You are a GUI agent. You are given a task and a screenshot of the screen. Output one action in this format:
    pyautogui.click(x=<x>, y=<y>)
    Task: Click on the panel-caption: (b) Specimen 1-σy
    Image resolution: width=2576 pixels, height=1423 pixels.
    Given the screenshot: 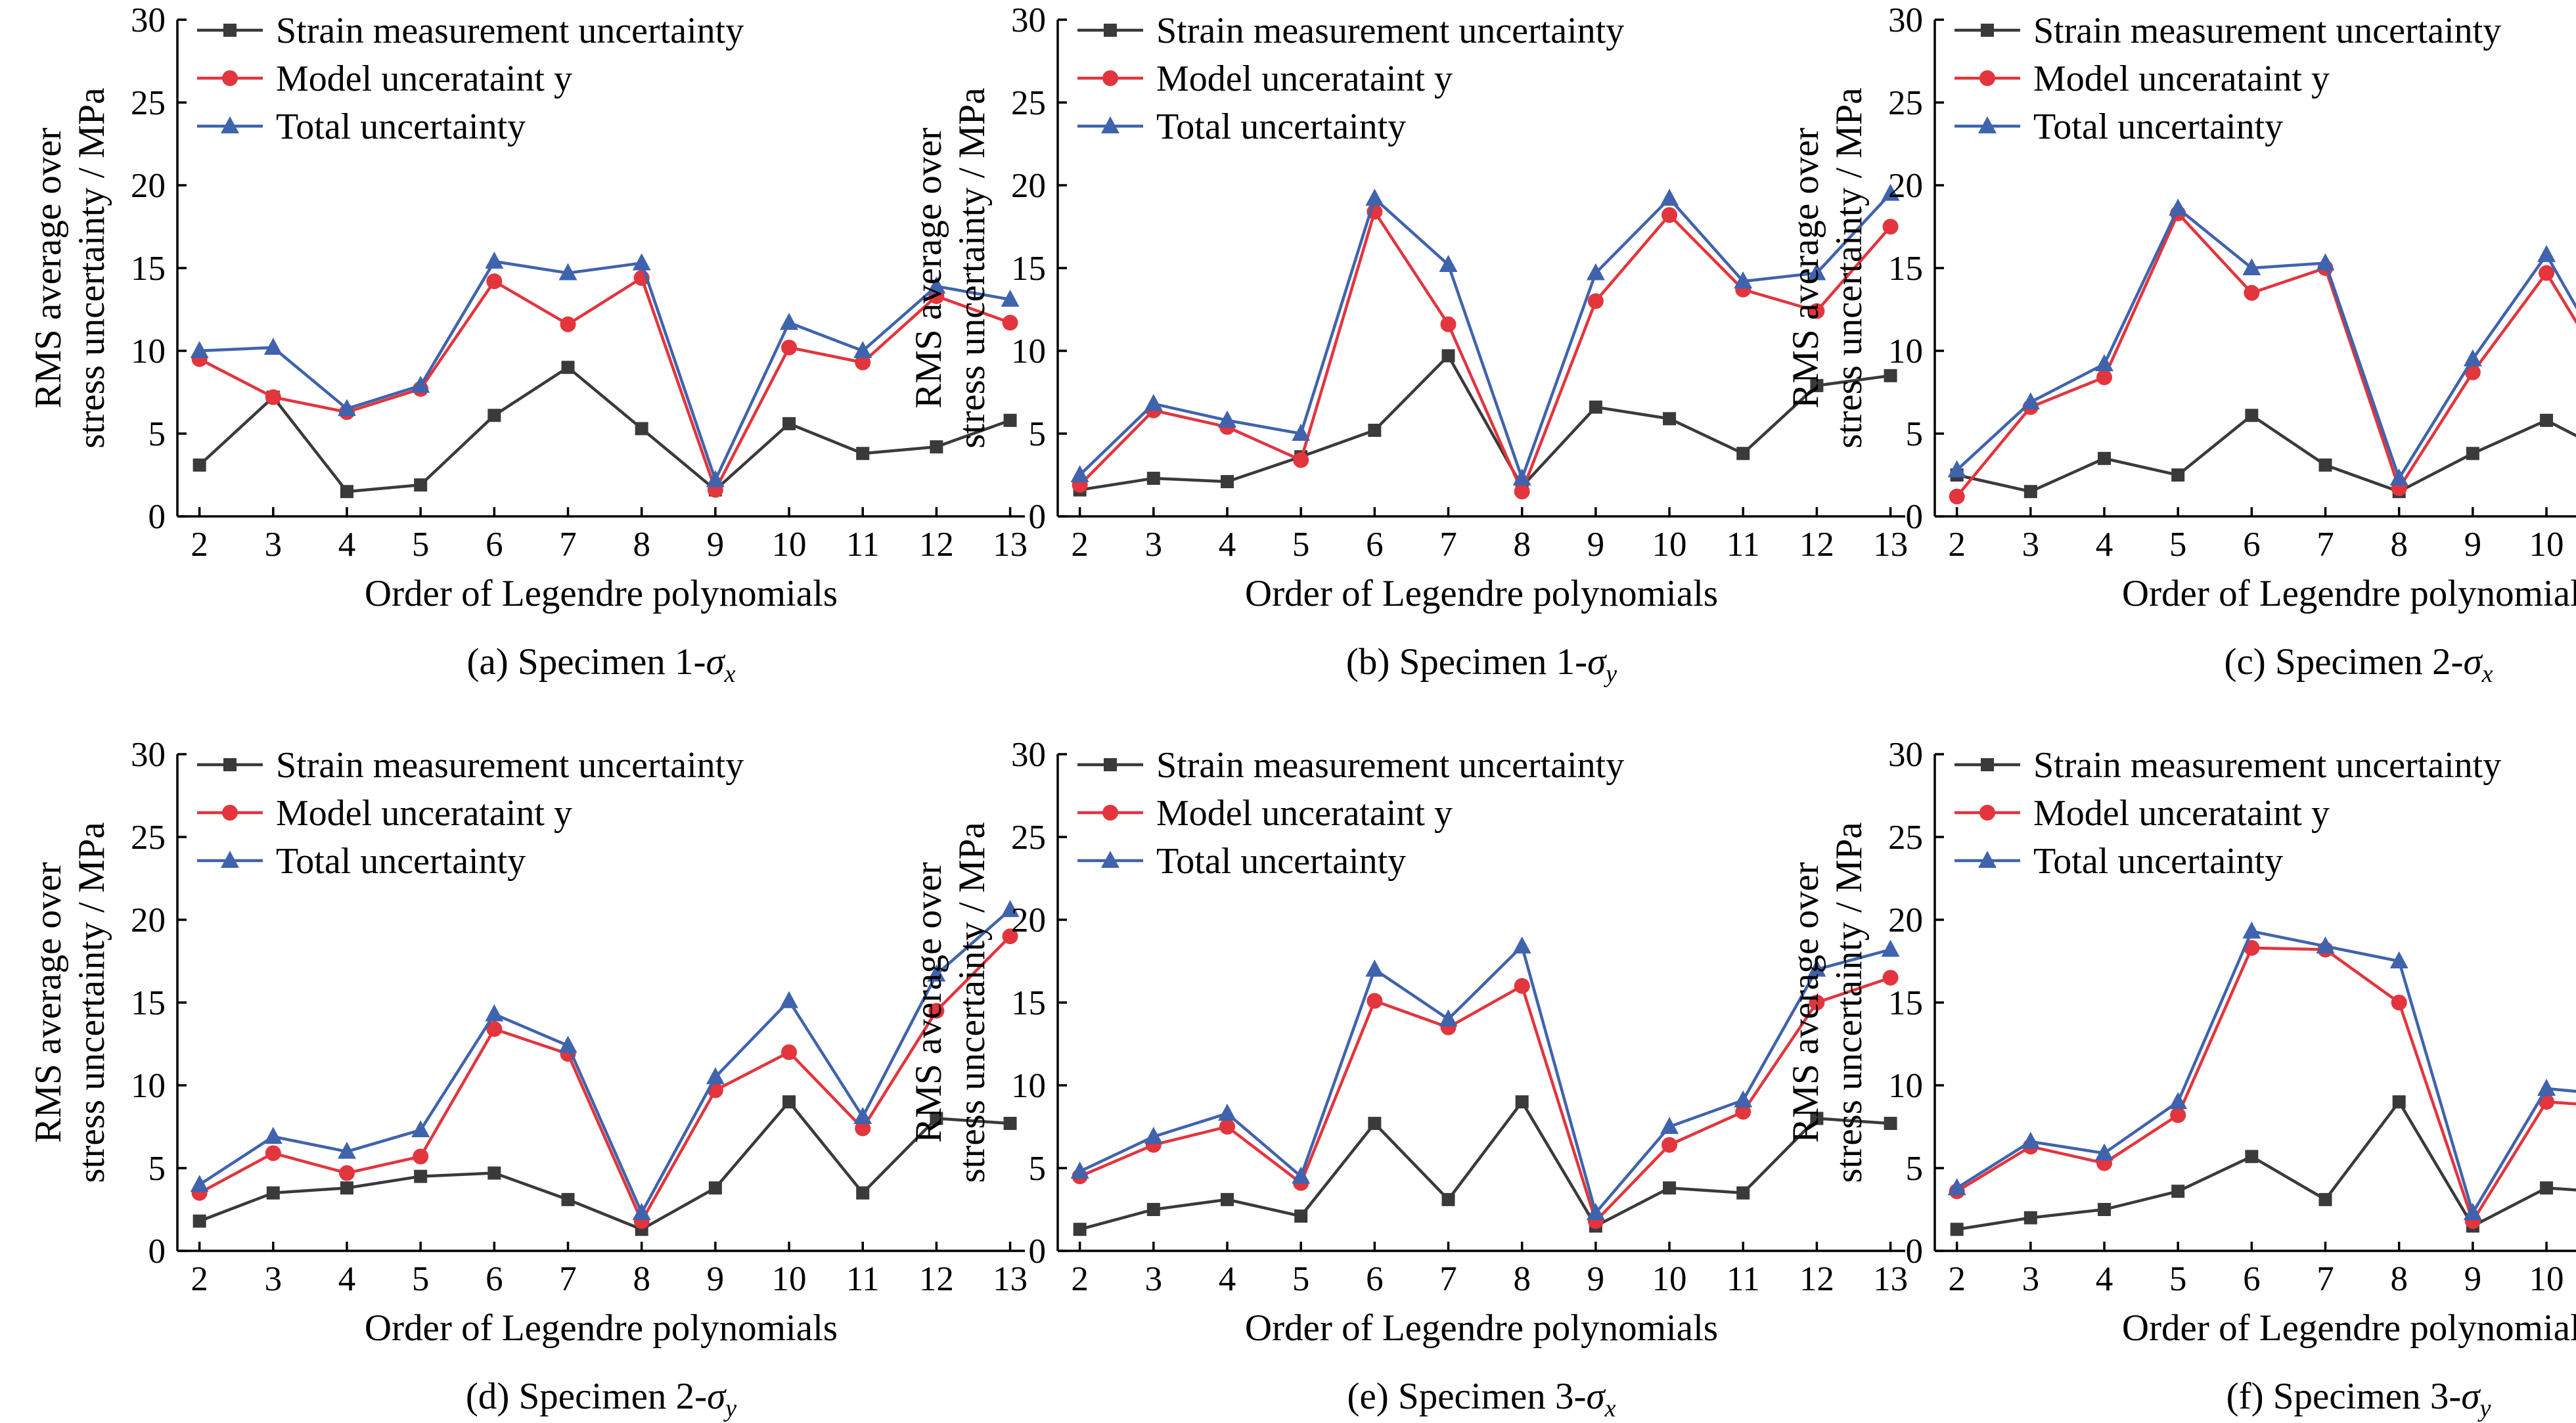 What is the action you would take?
    pyautogui.click(x=1481, y=664)
    